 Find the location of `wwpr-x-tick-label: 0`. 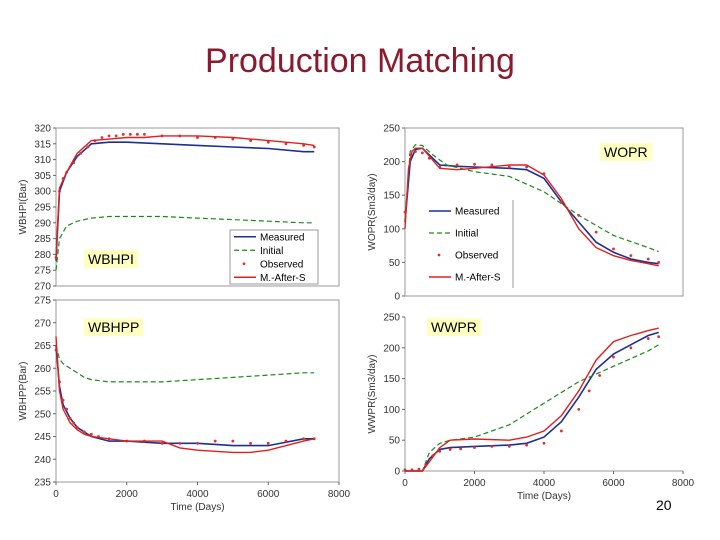

wwpr-x-tick-label: 0 is located at coordinates (405, 483).